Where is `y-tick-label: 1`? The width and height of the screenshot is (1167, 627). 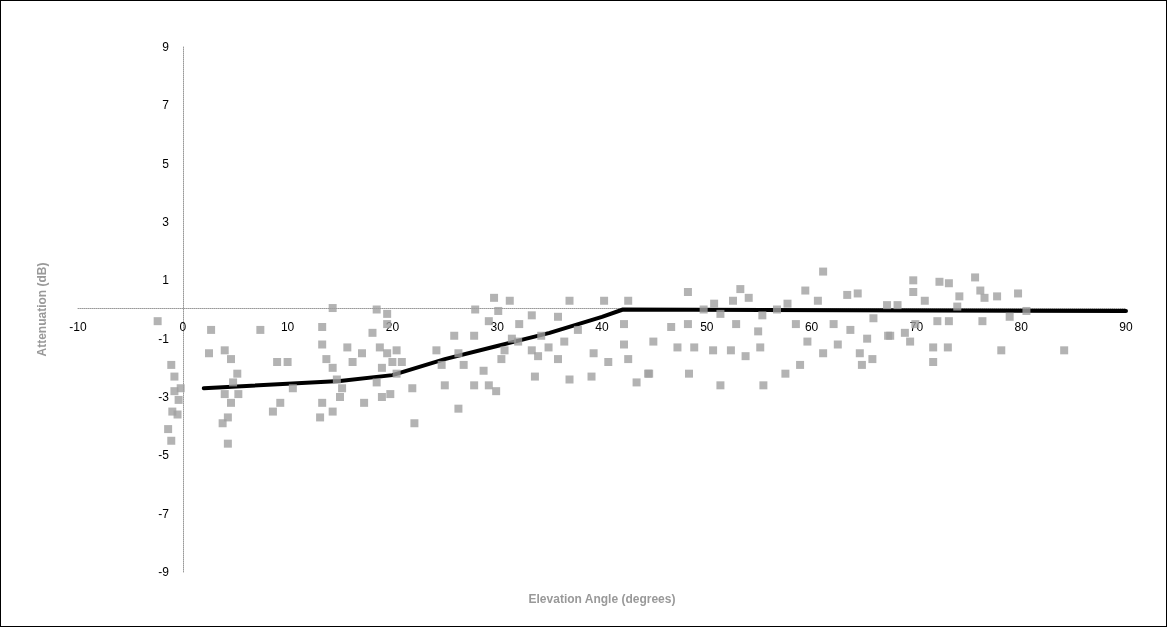 y-tick-label: 1 is located at coordinates (166, 280).